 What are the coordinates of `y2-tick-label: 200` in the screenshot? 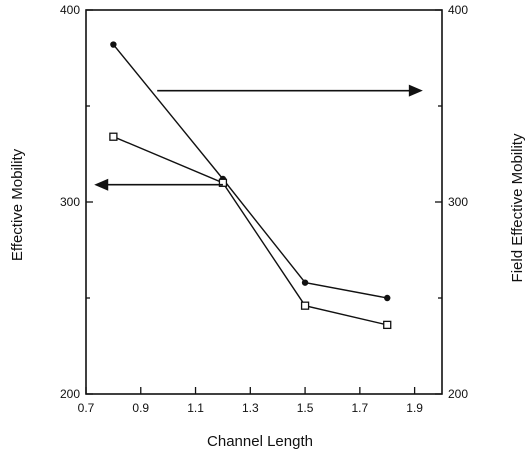 It's located at (458, 394).